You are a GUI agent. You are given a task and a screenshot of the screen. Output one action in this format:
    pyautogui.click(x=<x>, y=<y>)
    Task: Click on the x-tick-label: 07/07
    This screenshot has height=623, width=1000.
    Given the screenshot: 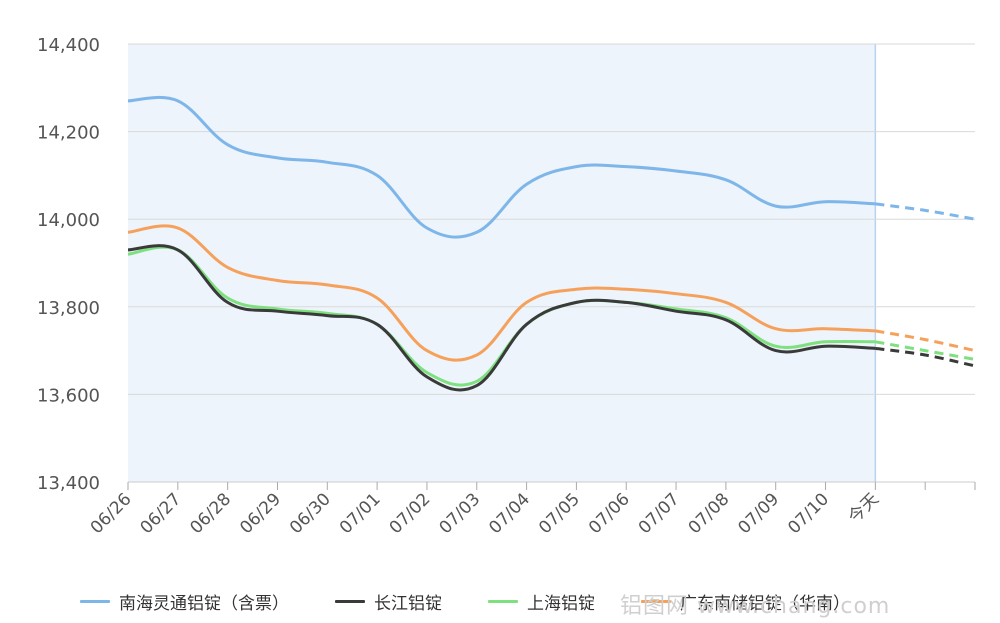 What is the action you would take?
    pyautogui.click(x=659, y=513)
    